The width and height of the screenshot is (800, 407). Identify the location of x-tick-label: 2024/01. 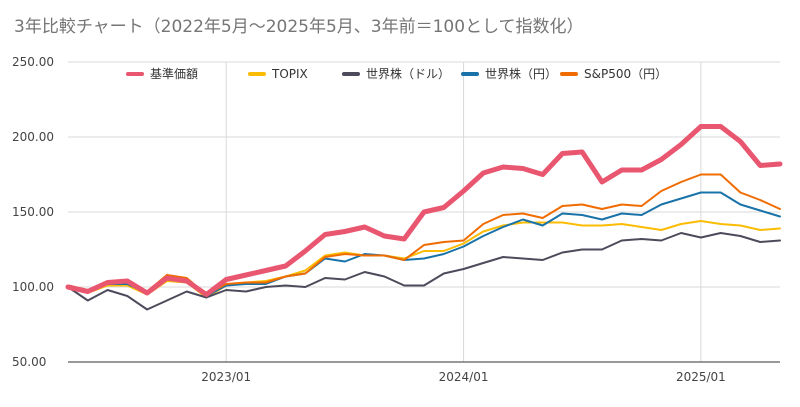
(464, 377).